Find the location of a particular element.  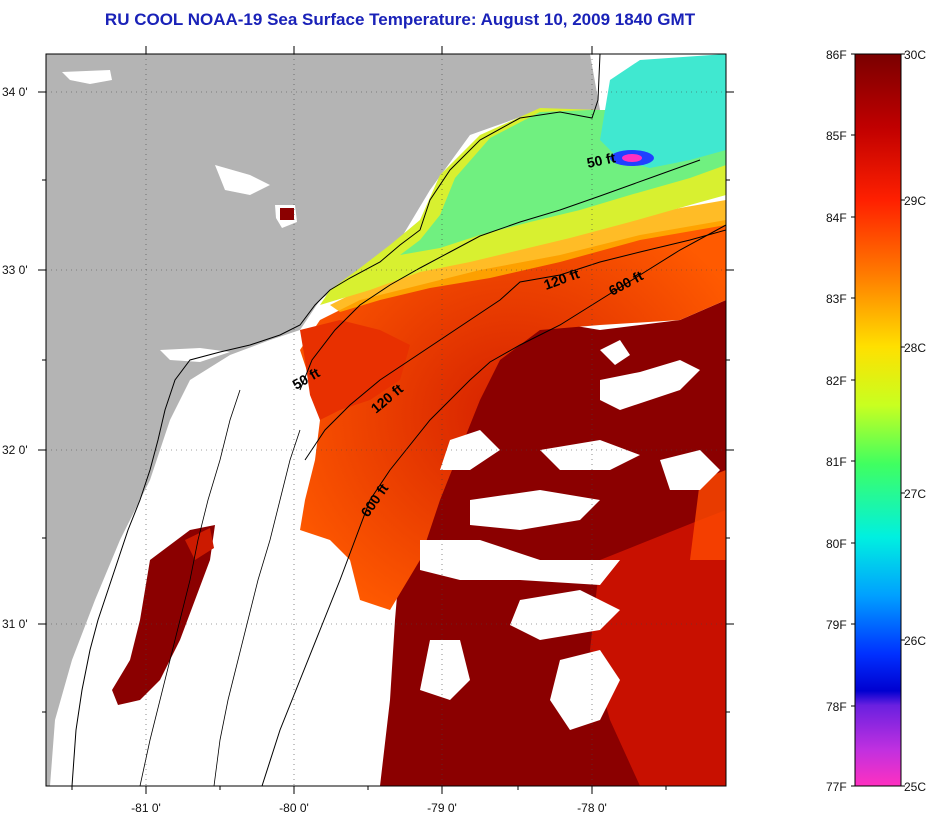

cb-c-27: 27C is located at coordinates (915, 494).